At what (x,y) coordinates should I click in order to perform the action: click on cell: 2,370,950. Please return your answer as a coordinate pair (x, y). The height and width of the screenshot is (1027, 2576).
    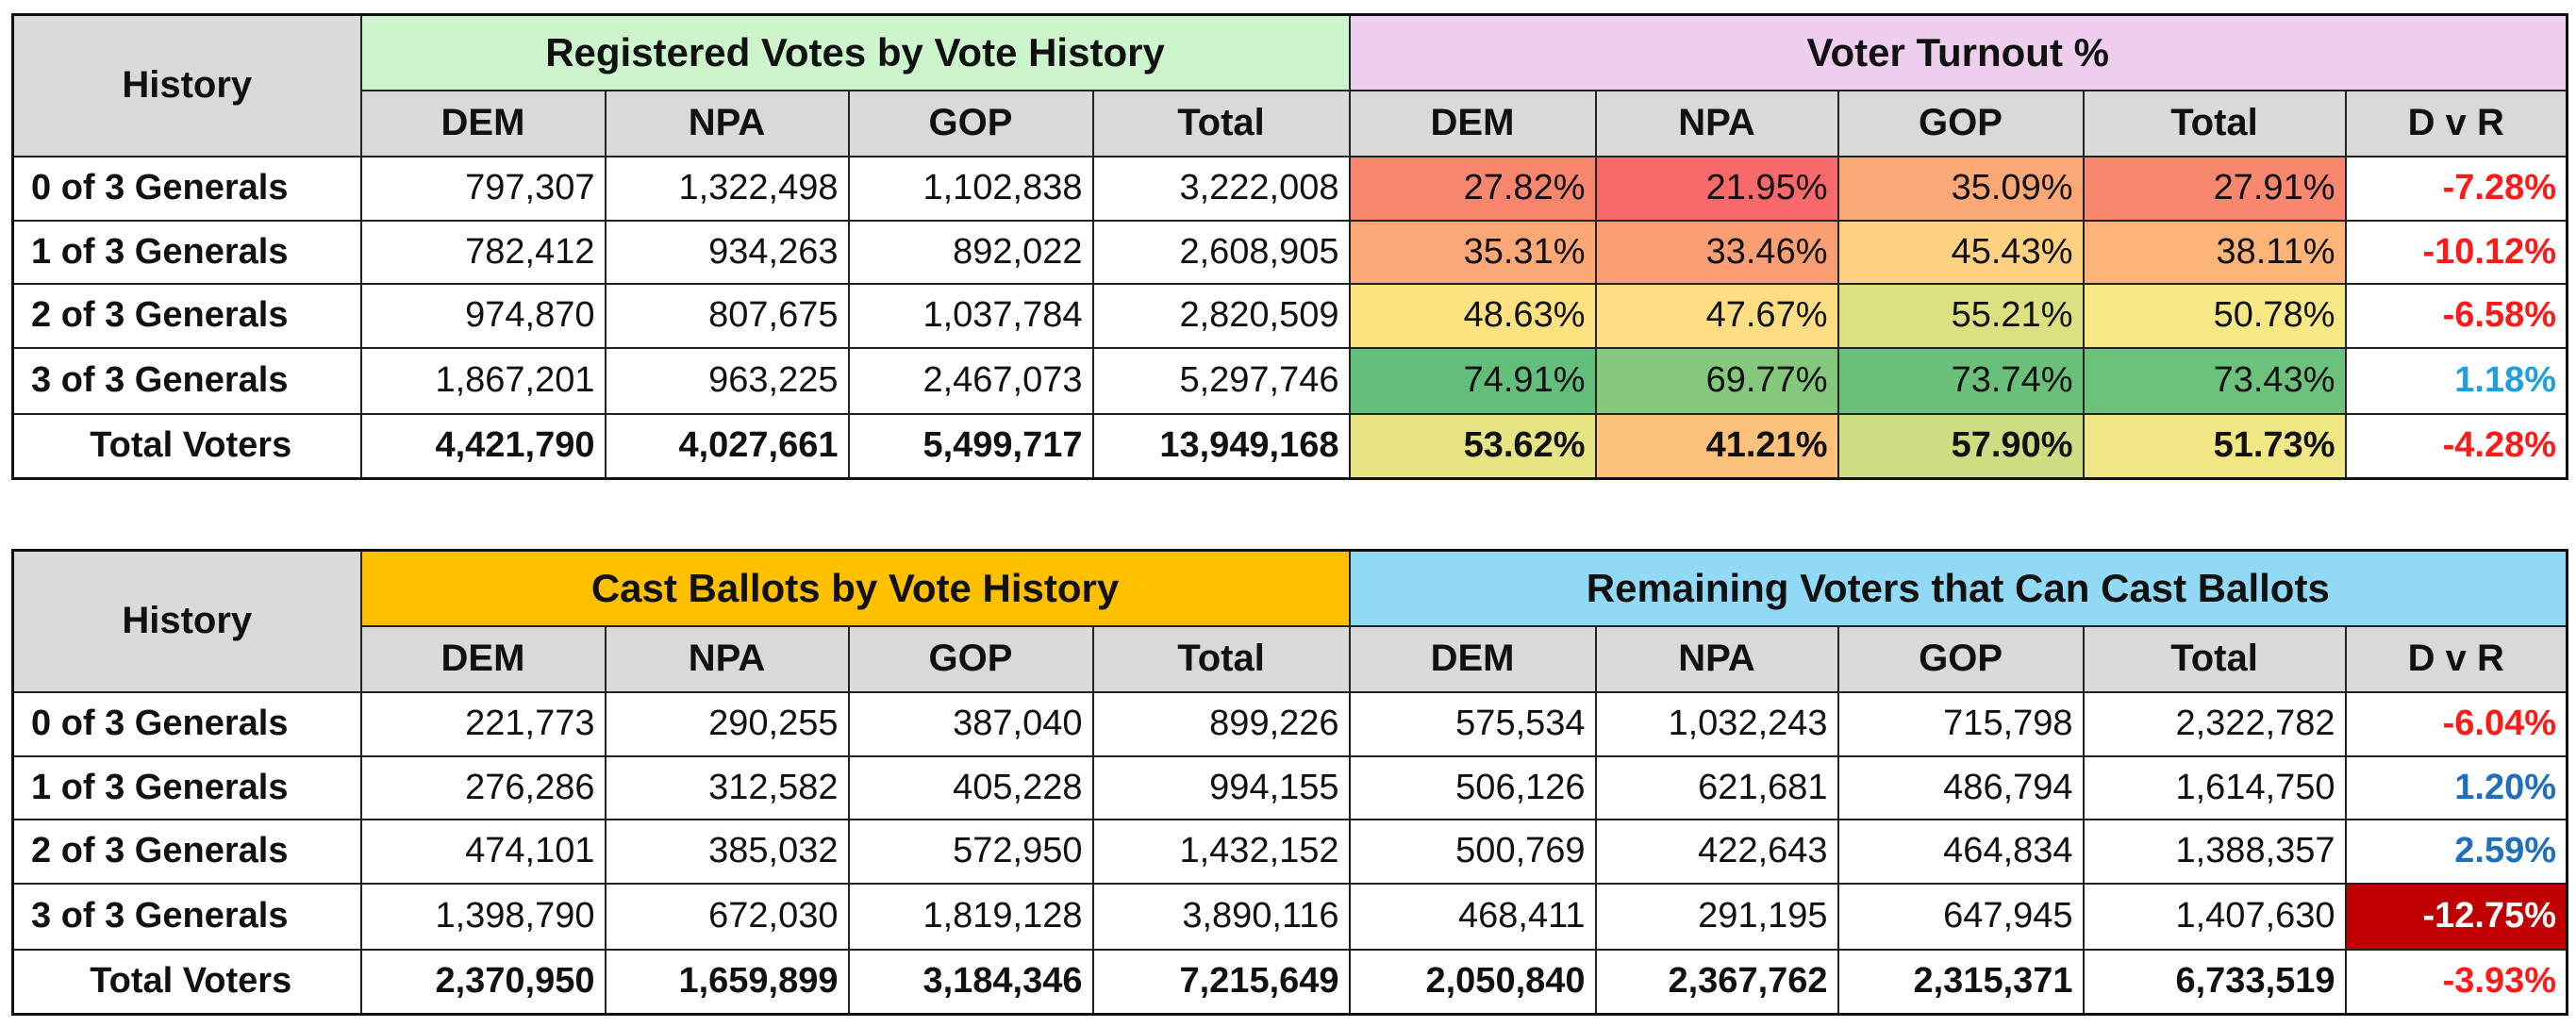
    Looking at the image, I should click on (483, 982).